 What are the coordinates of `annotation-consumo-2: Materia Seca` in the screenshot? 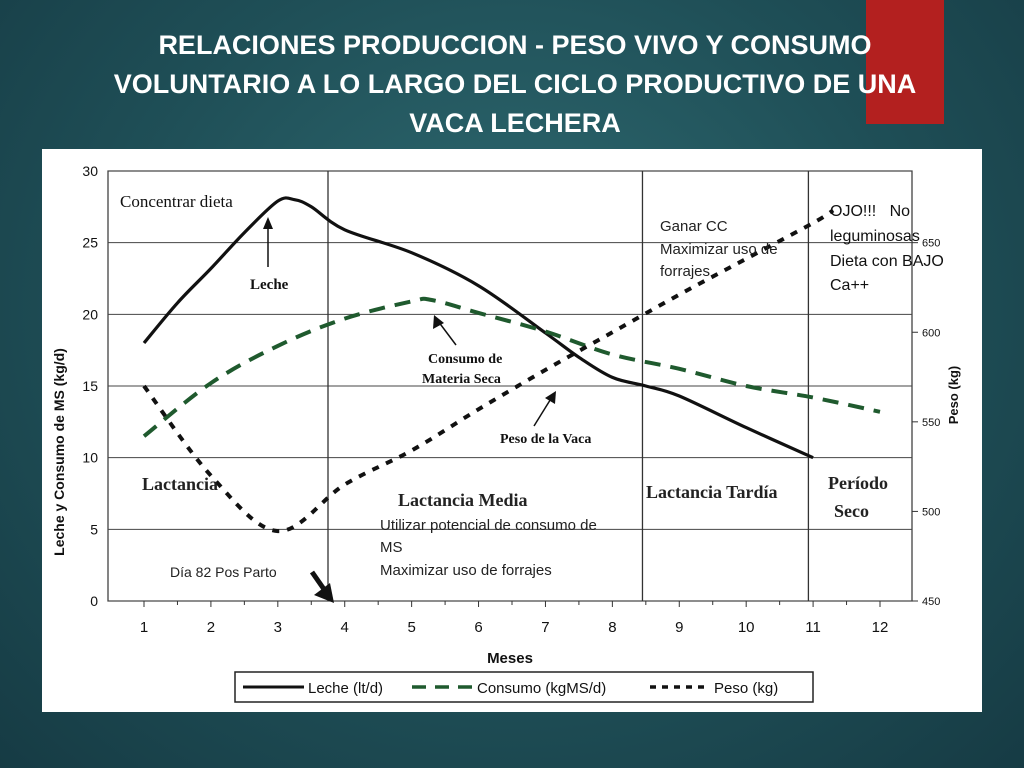 It's located at (461, 379).